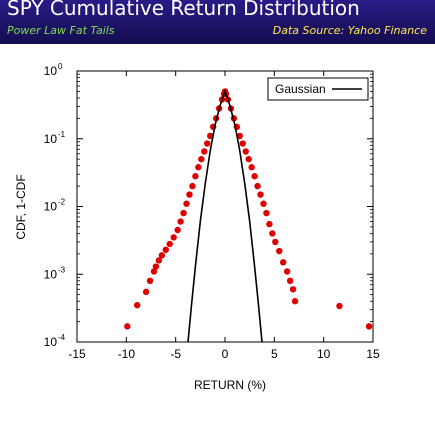 The height and width of the screenshot is (435, 435). Describe the element at coordinates (21, 206) in the screenshot. I see `y-axis-label: CDF, 1-CDF` at that location.